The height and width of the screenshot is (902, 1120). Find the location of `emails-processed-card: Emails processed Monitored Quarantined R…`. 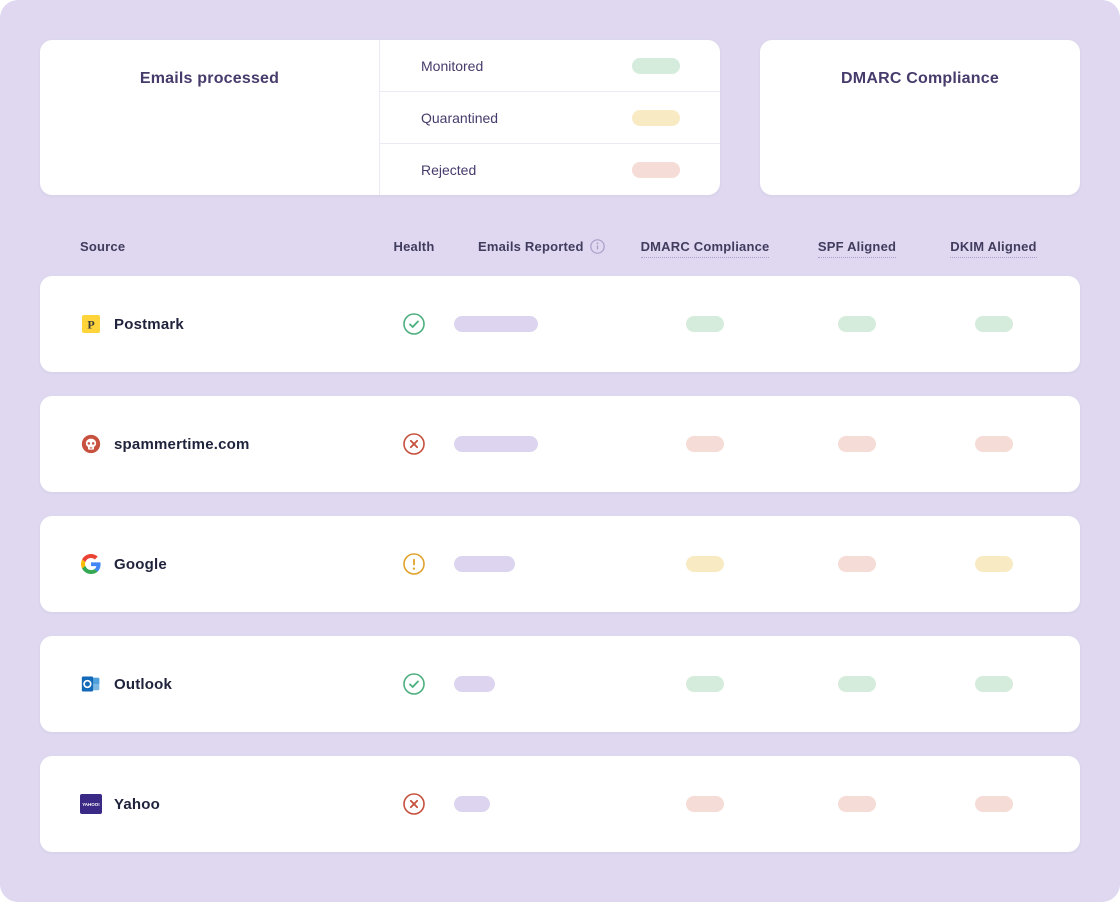

emails-processed-card: Emails processed Monitored Quarantined R… is located at coordinates (380, 117).